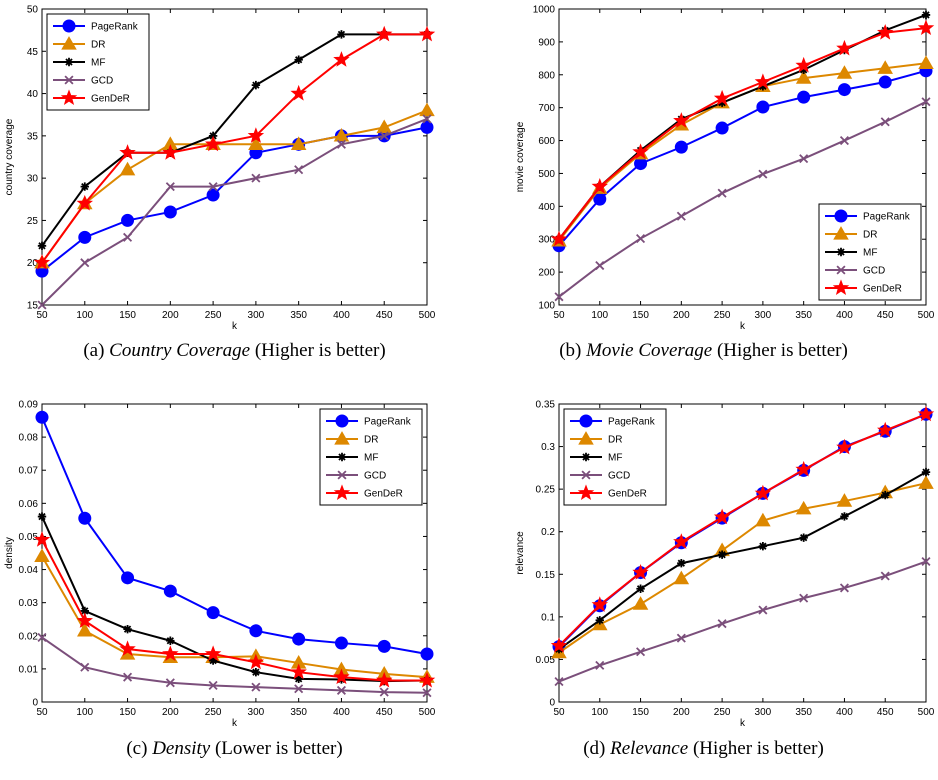 Image resolution: width=938 pixels, height=780 pixels. I want to click on caption-suffix: (Lower is better), so click(276, 748).